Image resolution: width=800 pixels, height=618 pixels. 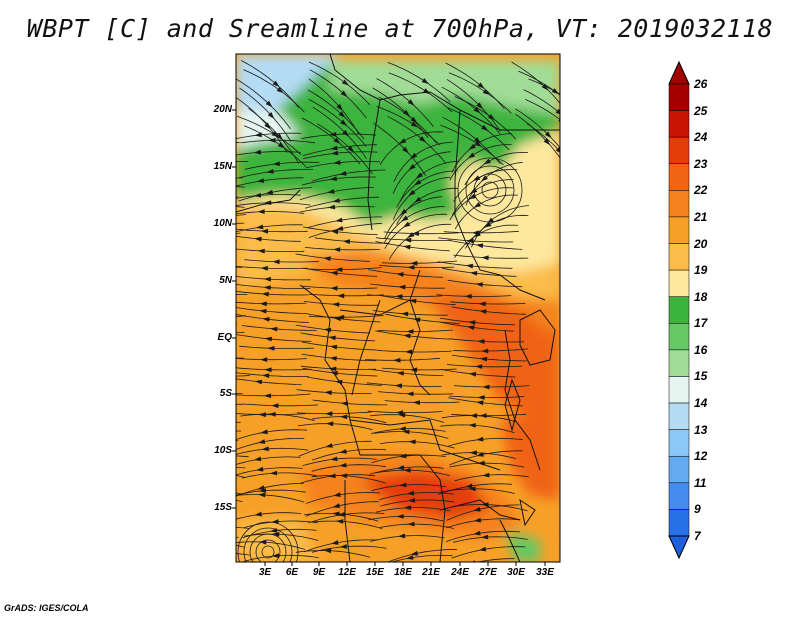 What do you see at coordinates (697, 509) in the screenshot?
I see `colorbar-label: 9` at bounding box center [697, 509].